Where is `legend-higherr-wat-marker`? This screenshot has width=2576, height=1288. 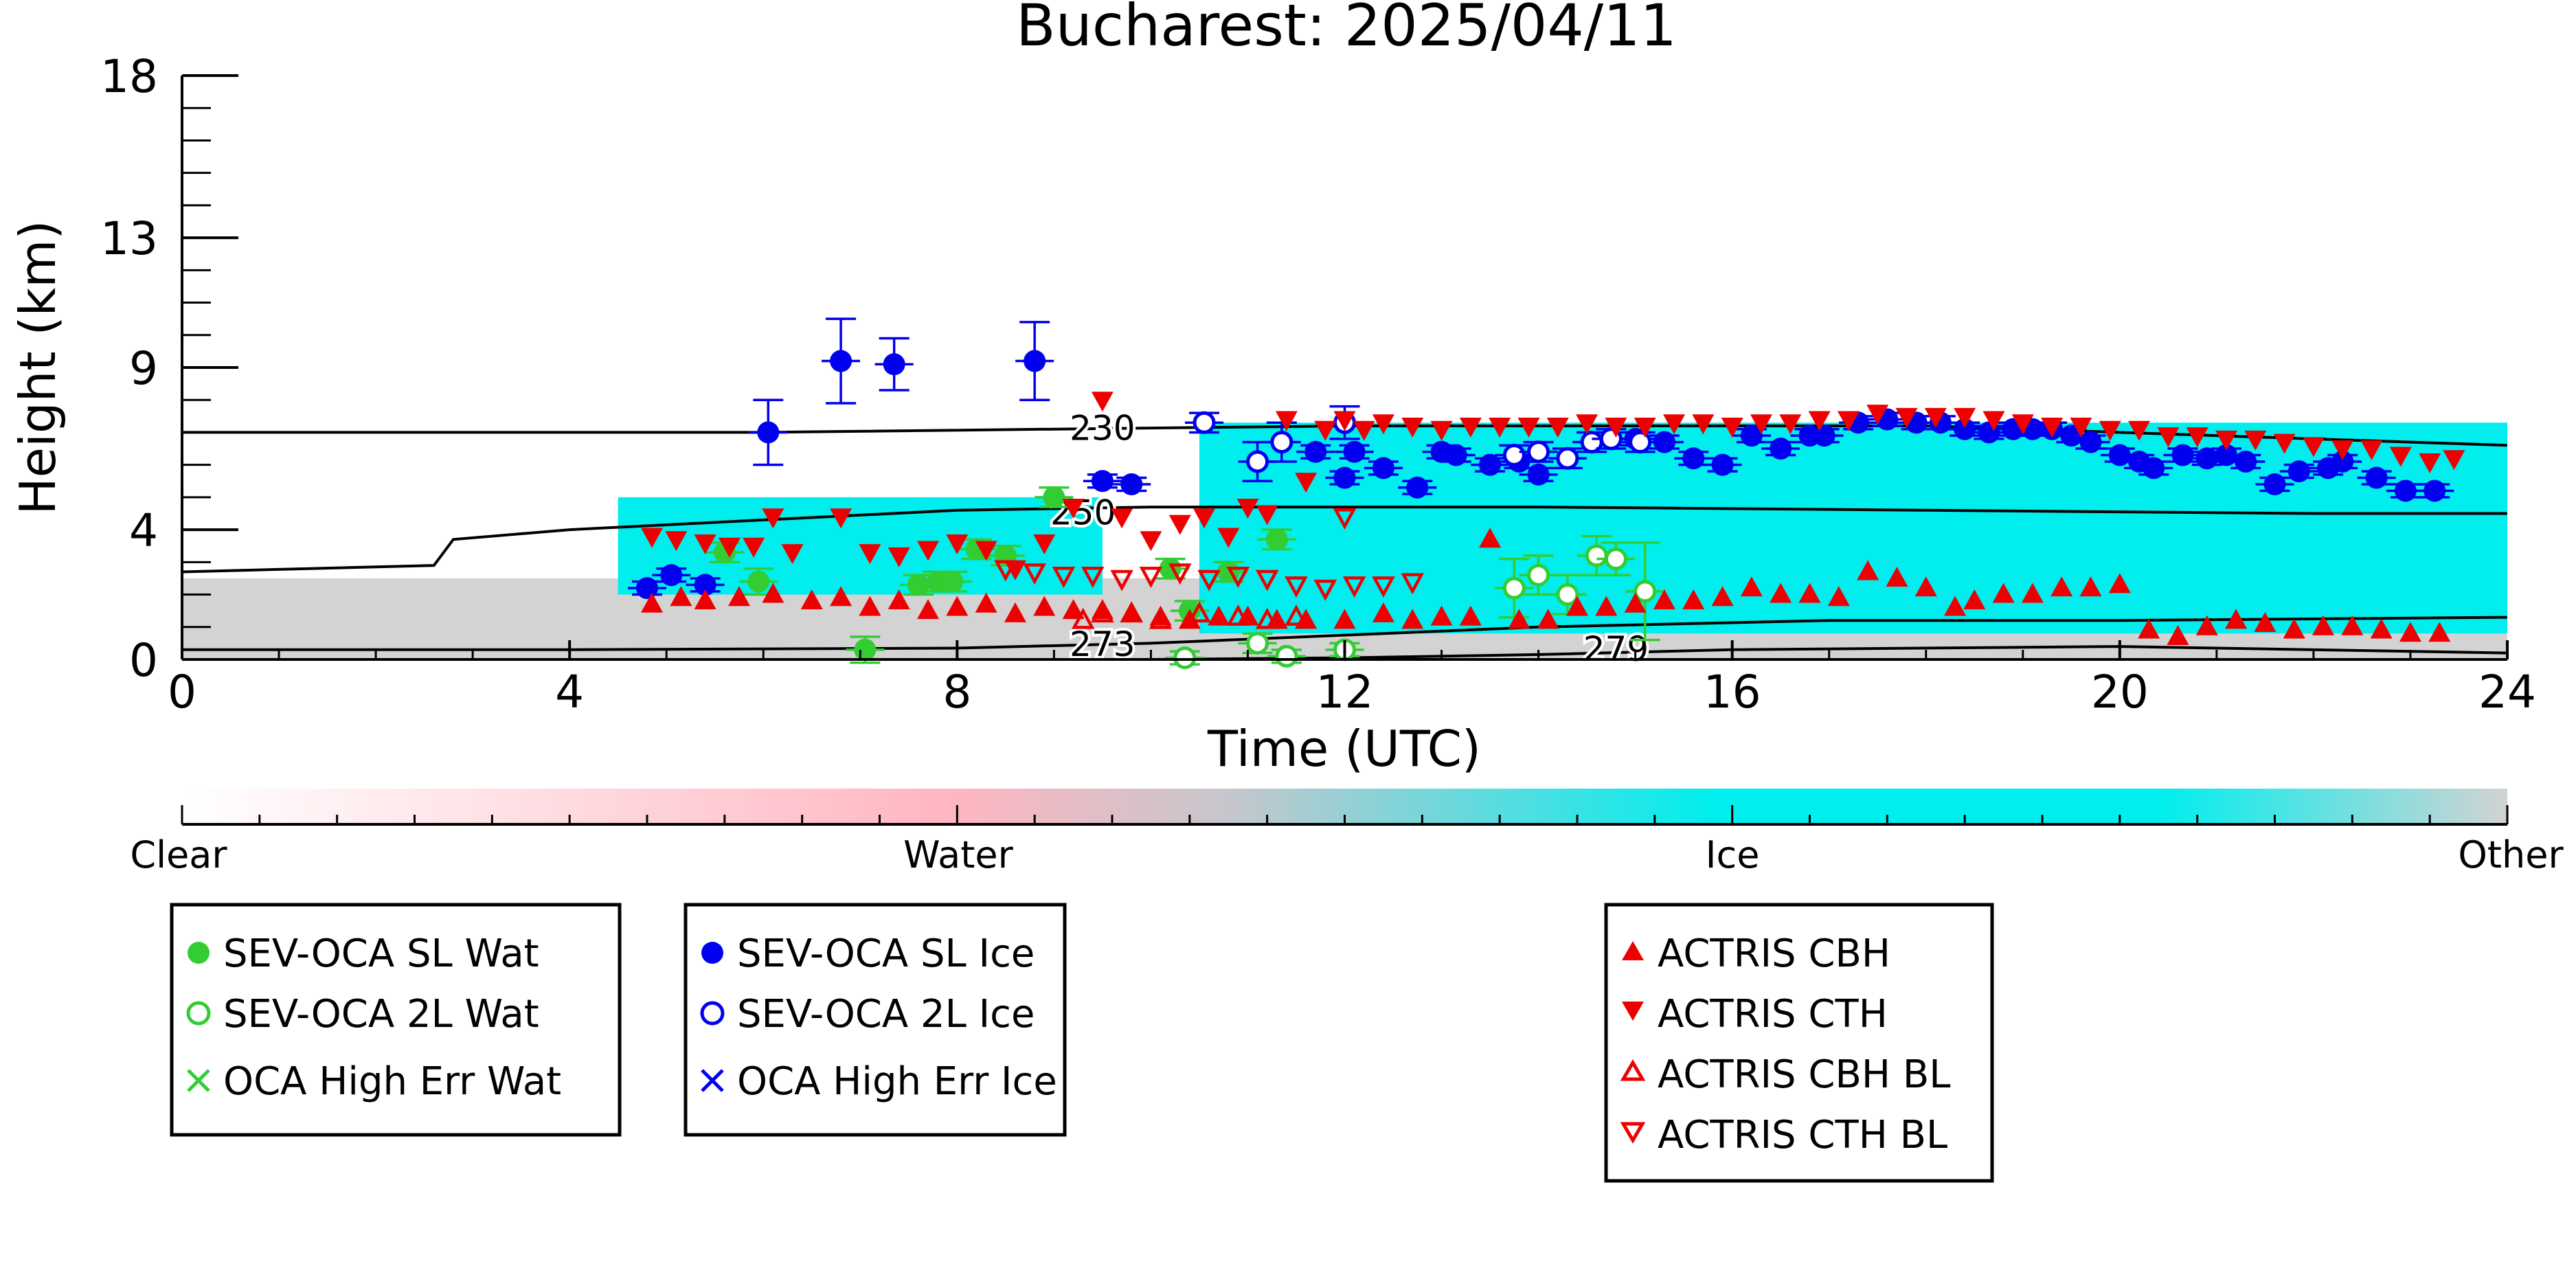
legend-higherr-wat-marker is located at coordinates (198, 1080).